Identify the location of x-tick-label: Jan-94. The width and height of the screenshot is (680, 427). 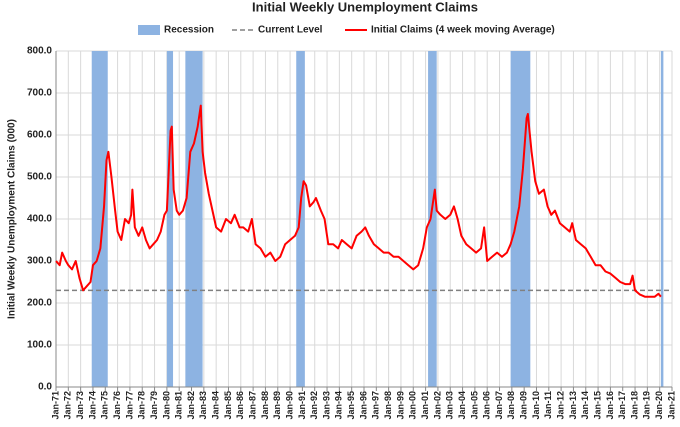
(339, 405).